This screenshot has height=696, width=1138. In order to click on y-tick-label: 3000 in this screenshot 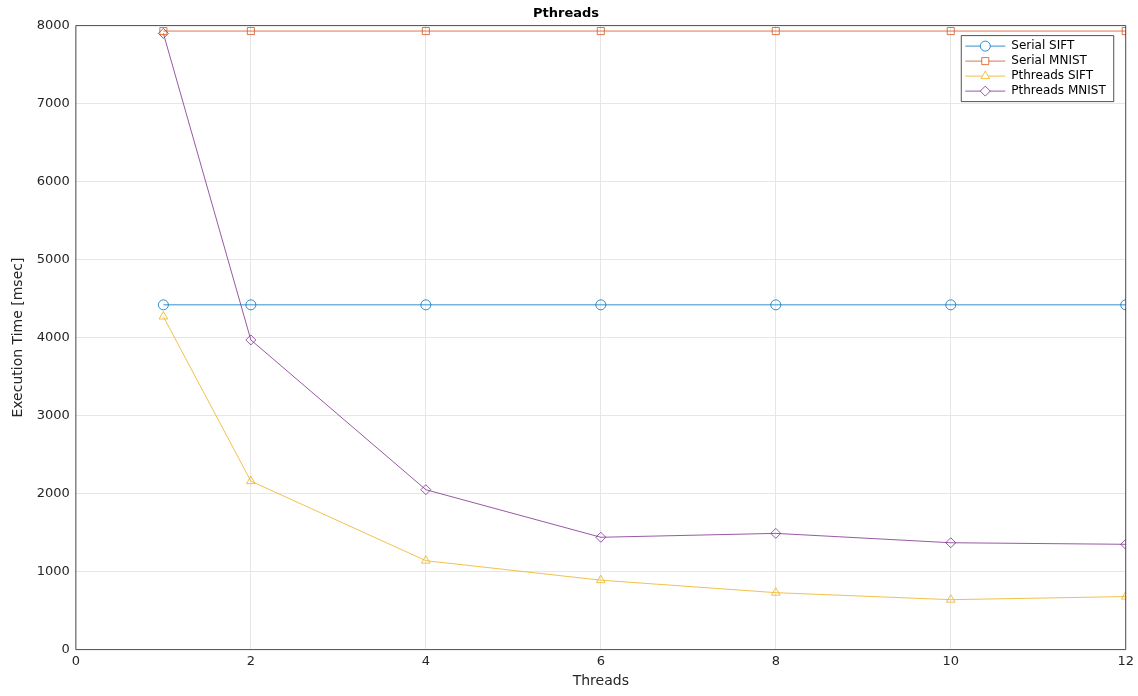, I will do `click(53, 414)`.